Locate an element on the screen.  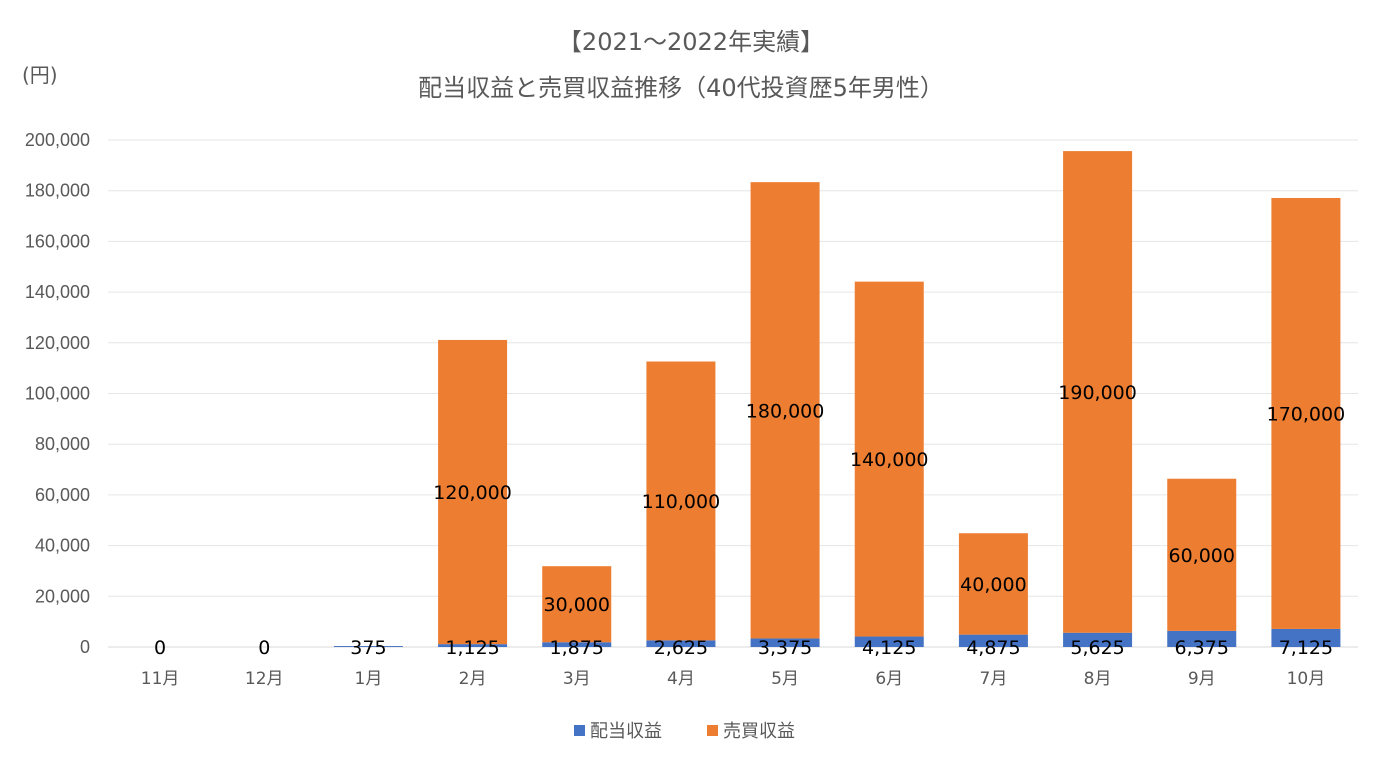
y-tick-label: 100,000 is located at coordinates (57, 394).